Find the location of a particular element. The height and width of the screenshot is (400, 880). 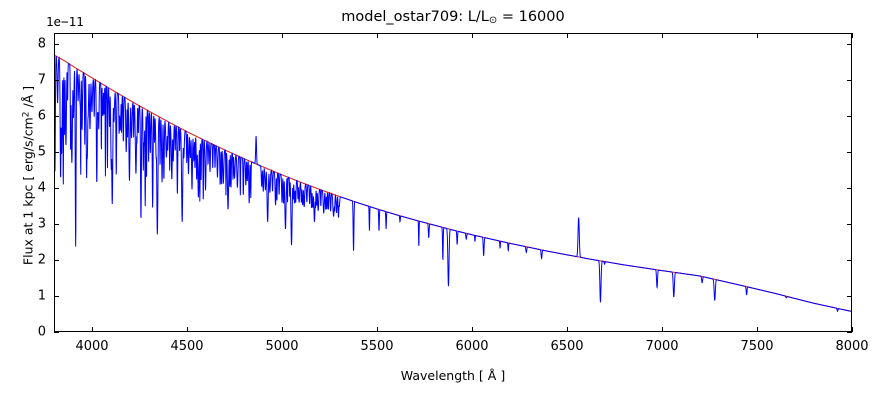

x-tick-label: 6500 is located at coordinates (567, 346).